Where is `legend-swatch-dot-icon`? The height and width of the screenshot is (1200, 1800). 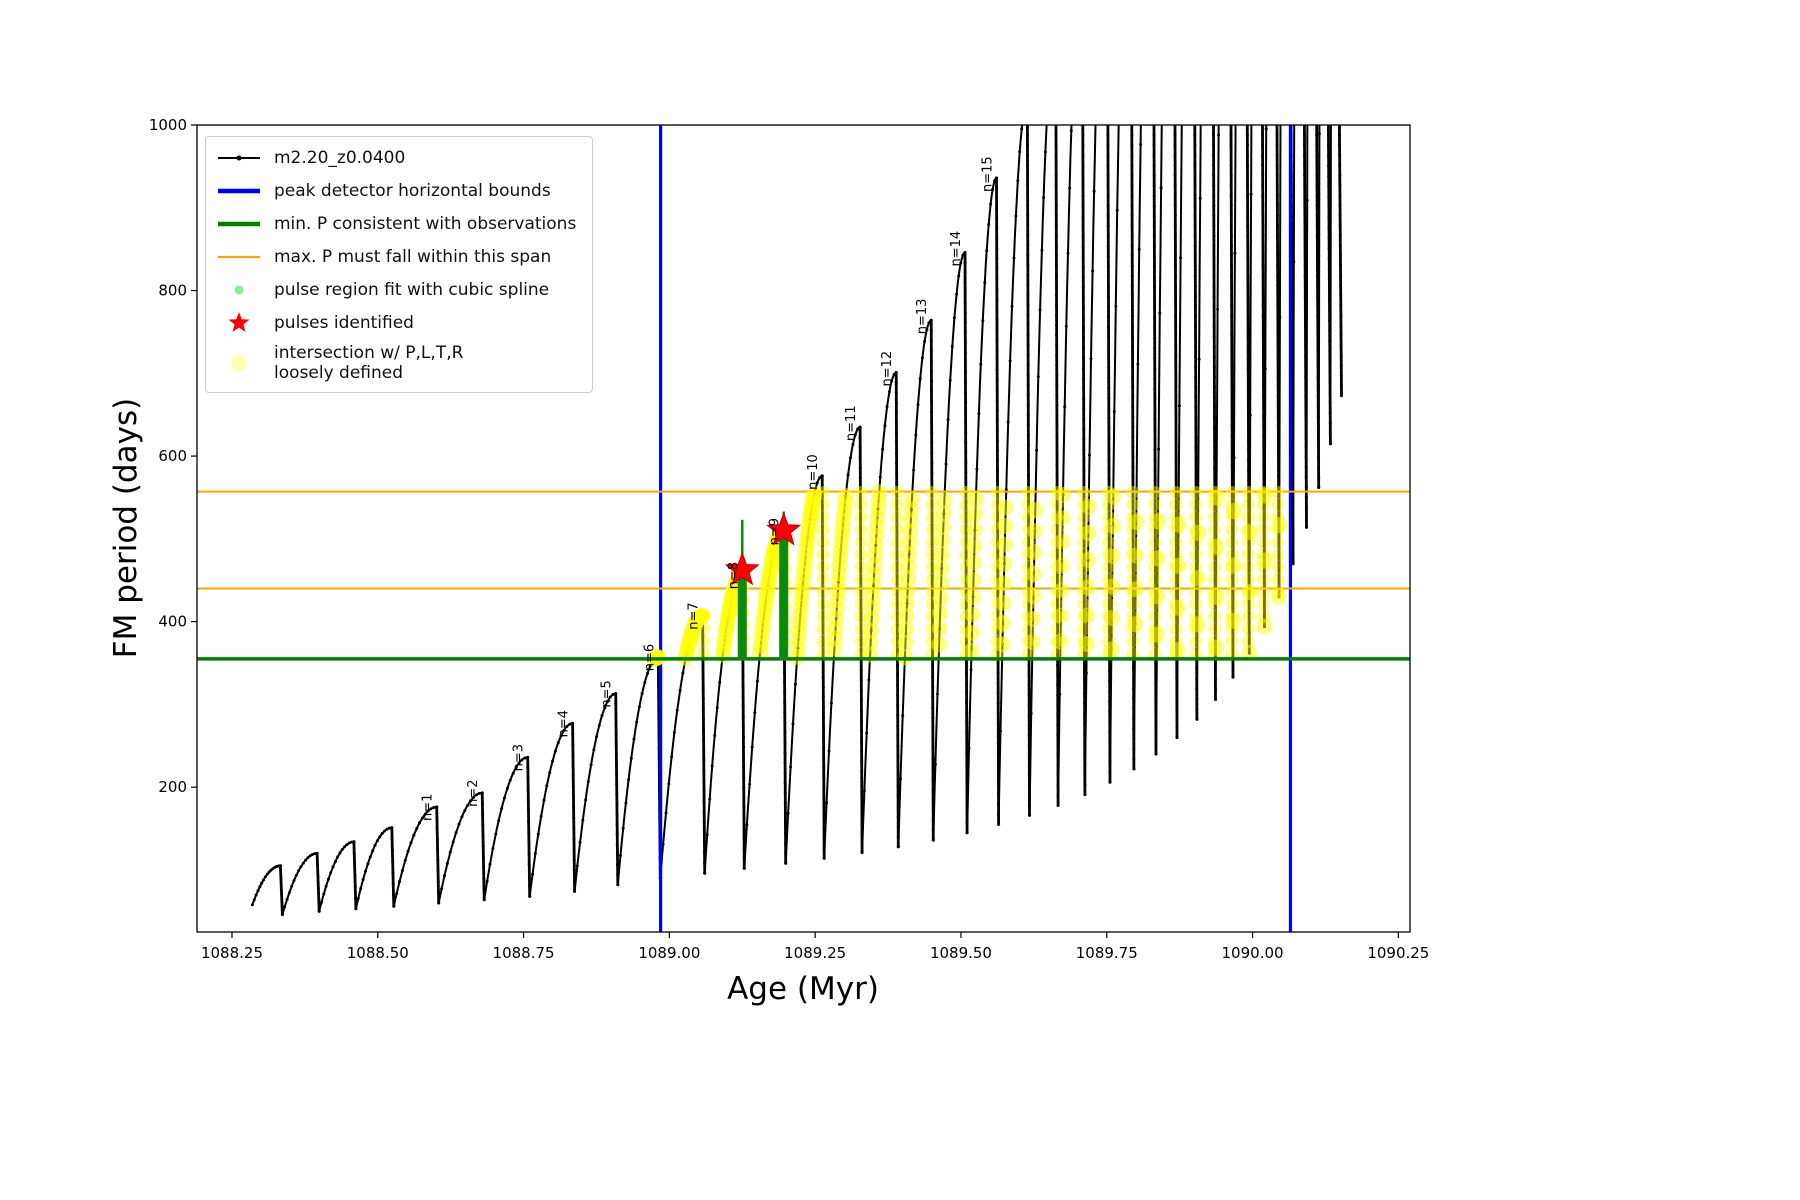 legend-swatch-dot-icon is located at coordinates (239, 290).